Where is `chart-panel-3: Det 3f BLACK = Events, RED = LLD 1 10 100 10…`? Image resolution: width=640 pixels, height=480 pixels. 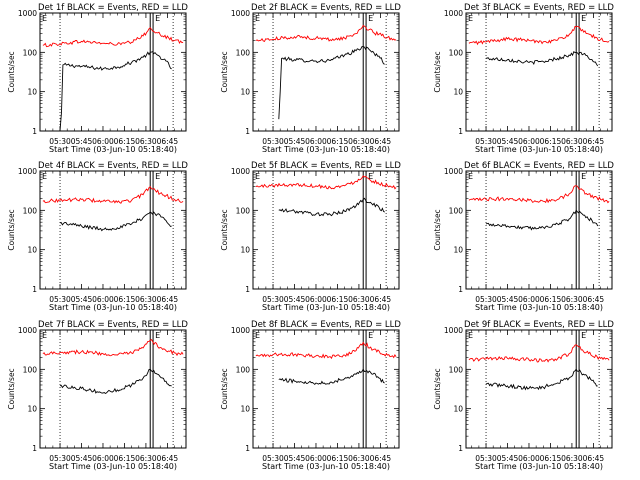
chart-panel-3: Det 3f BLACK = Events, RED = LLD 1 10 100 10… is located at coordinates (523, 78).